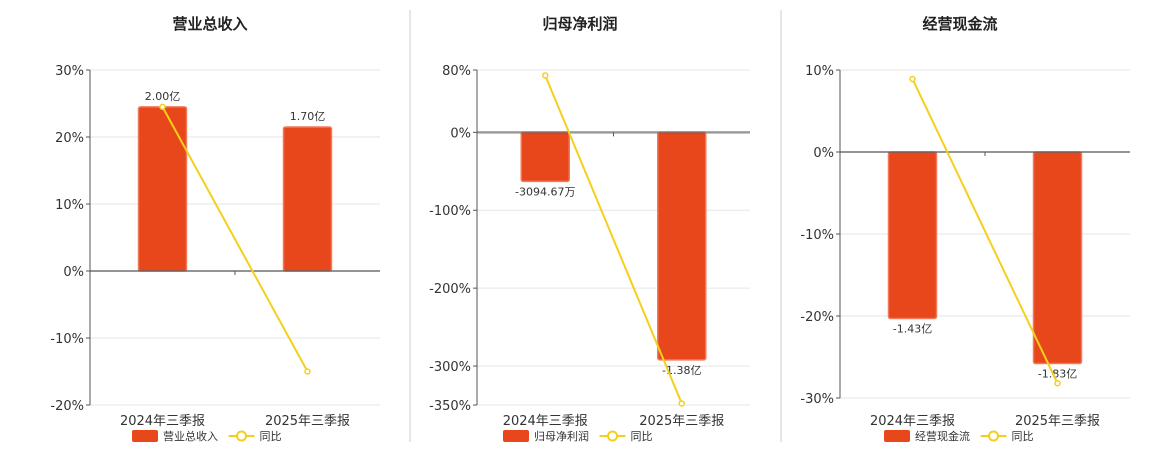 This screenshot has height=450, width=1160. What do you see at coordinates (450, 289) in the screenshot?
I see `y-tick-label: -200%` at bounding box center [450, 289].